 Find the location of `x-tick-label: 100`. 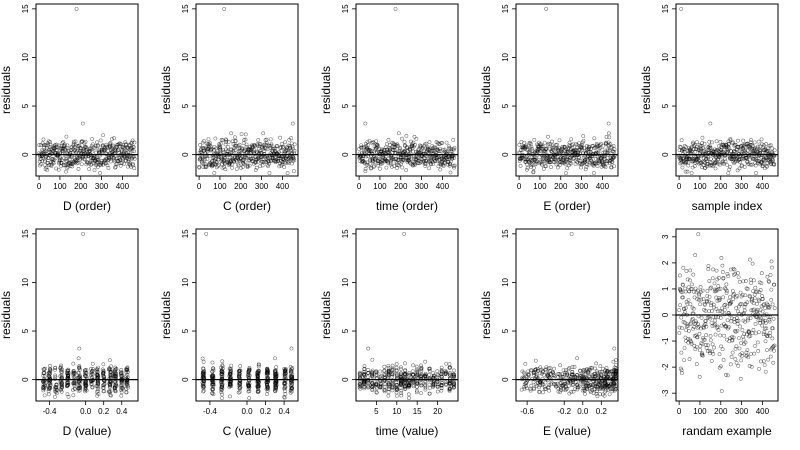

x-tick-label: 100 is located at coordinates (700, 186).